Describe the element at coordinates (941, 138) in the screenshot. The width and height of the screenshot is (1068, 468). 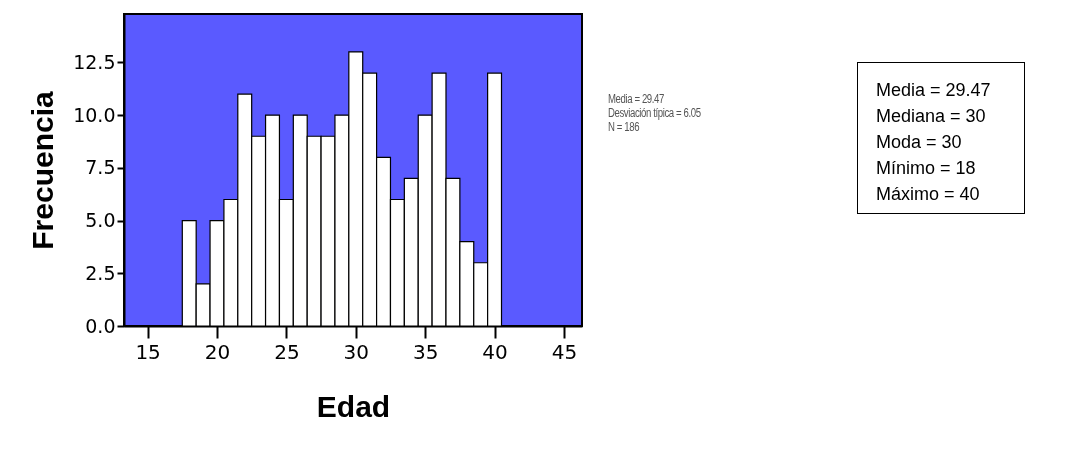
I see `text-box: Media = 29.47 Mediana = 30 Moda = 30 Mínimo = 18 Máximo = 40` at that location.